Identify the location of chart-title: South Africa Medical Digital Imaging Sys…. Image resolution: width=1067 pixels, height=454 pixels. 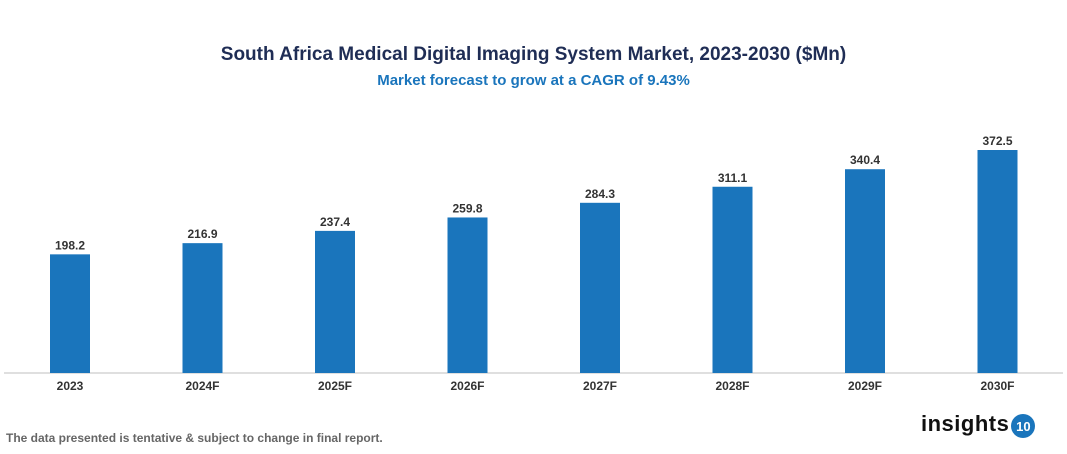
(533, 54).